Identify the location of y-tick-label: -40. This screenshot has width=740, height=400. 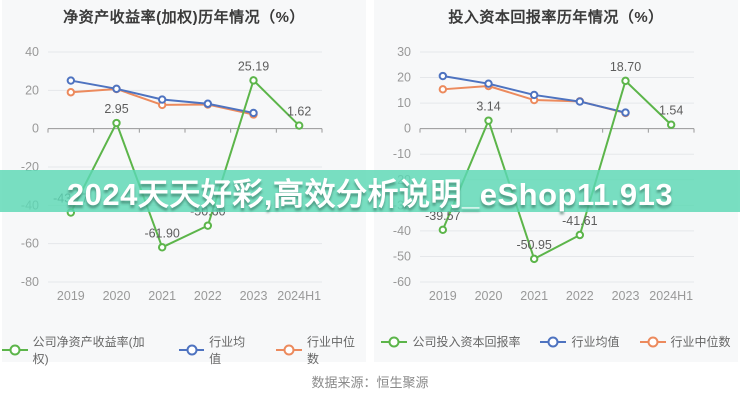
(402, 231).